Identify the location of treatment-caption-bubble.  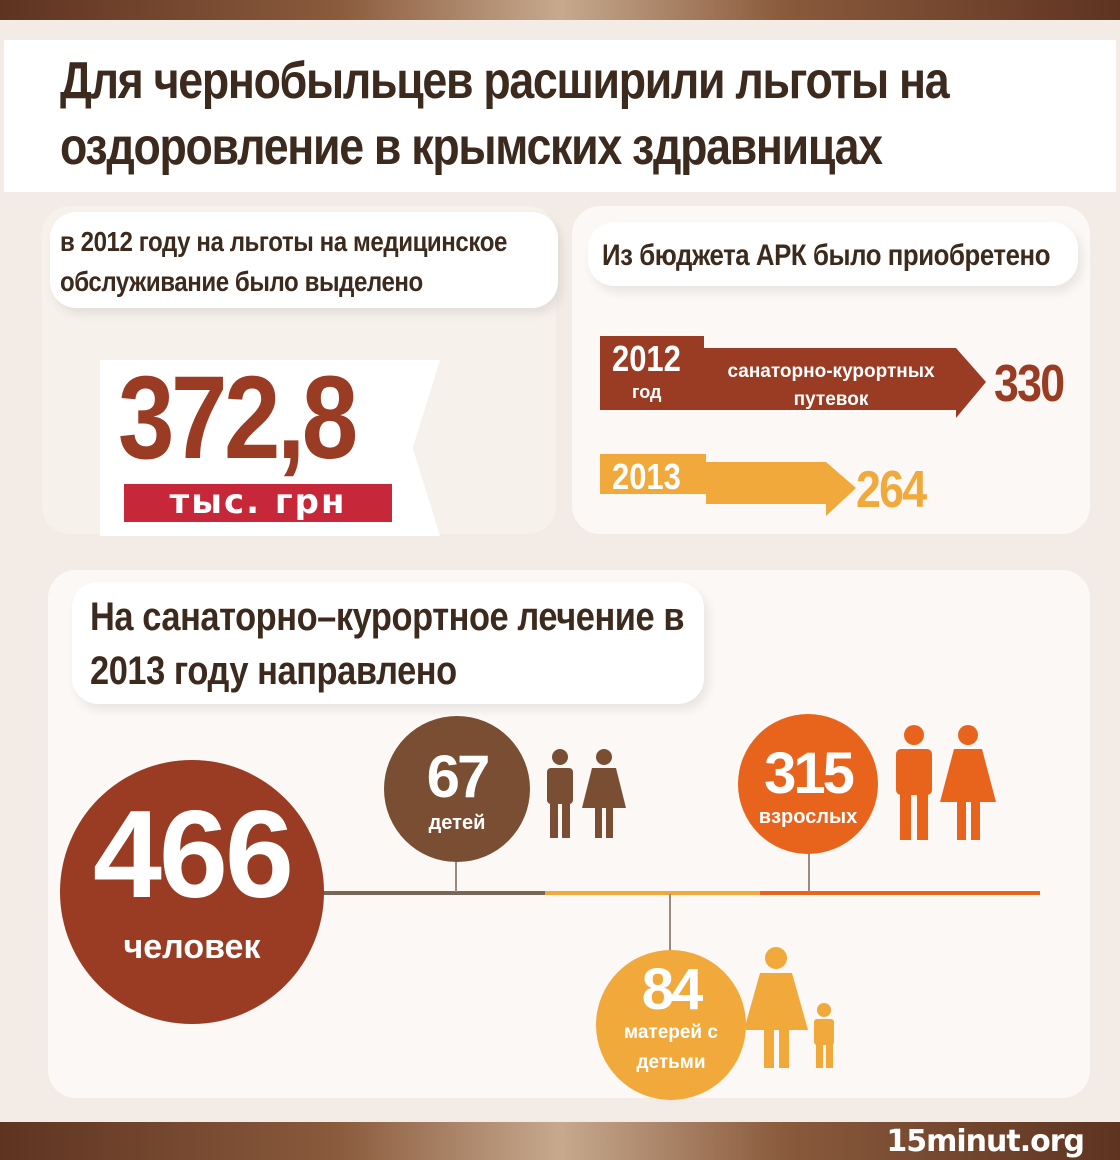
(388, 643).